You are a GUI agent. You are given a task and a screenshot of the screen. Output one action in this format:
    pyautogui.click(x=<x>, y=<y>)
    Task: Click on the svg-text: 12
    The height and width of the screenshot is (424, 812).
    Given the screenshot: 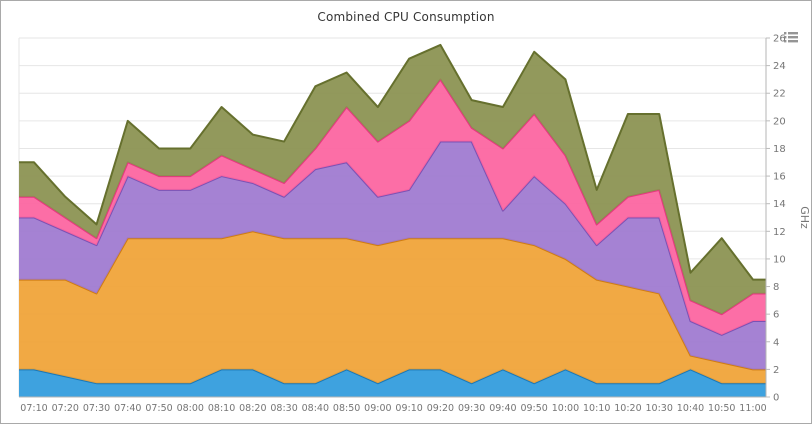 What is the action you would take?
    pyautogui.click(x=779, y=232)
    